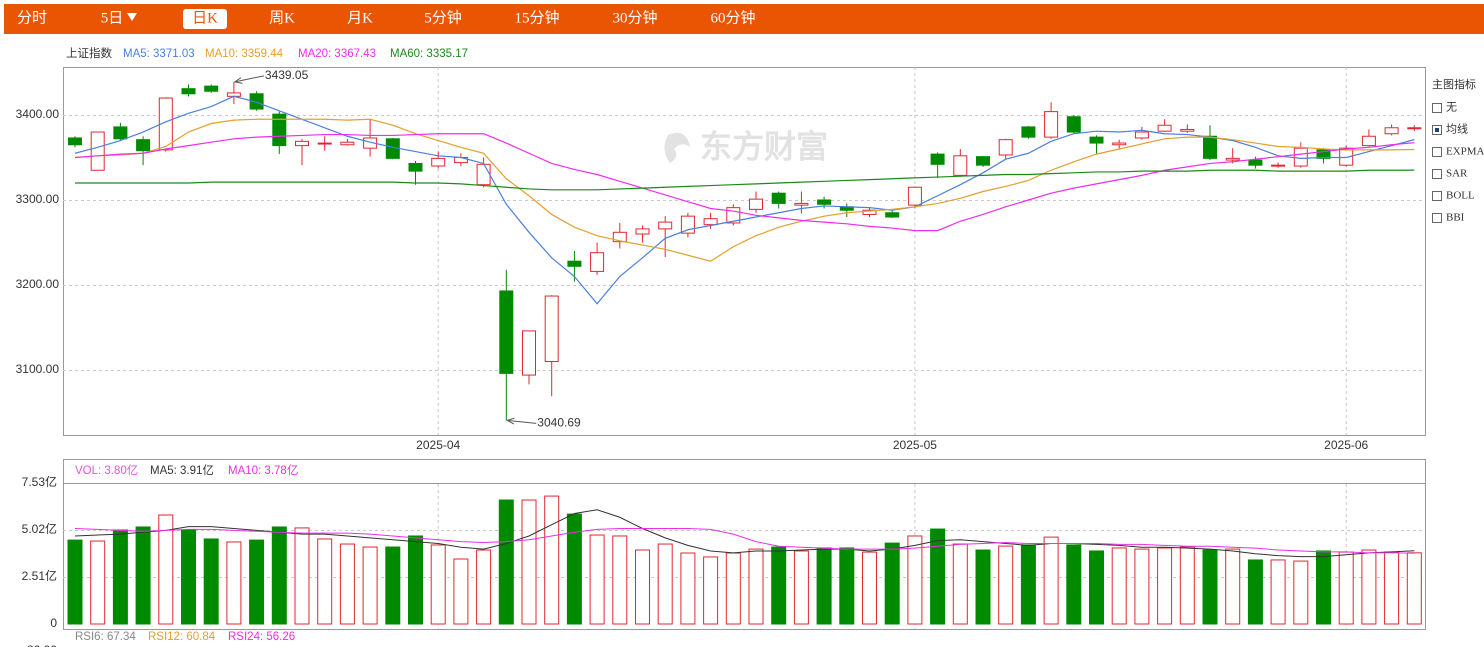 The image size is (1484, 647). What do you see at coordinates (38, 199) in the screenshot?
I see `y-tick-label: 3300.00` at bounding box center [38, 199].